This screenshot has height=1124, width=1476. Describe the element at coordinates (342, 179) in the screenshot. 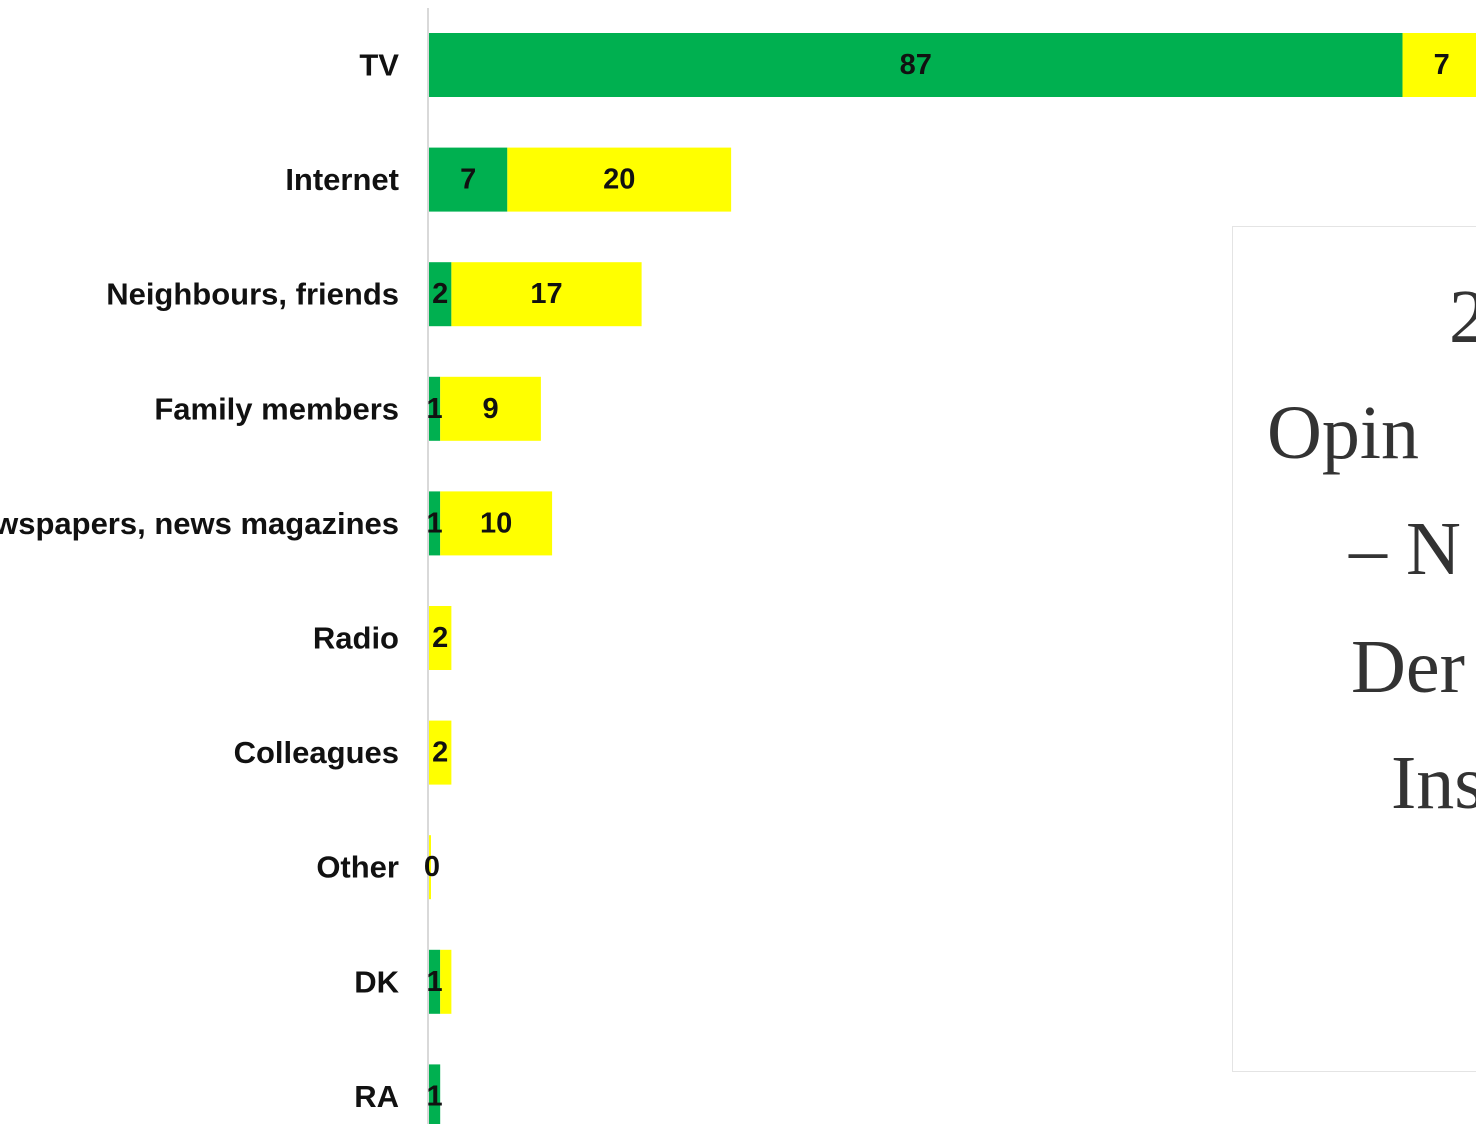

I see `category-label-internet: Internet` at that location.